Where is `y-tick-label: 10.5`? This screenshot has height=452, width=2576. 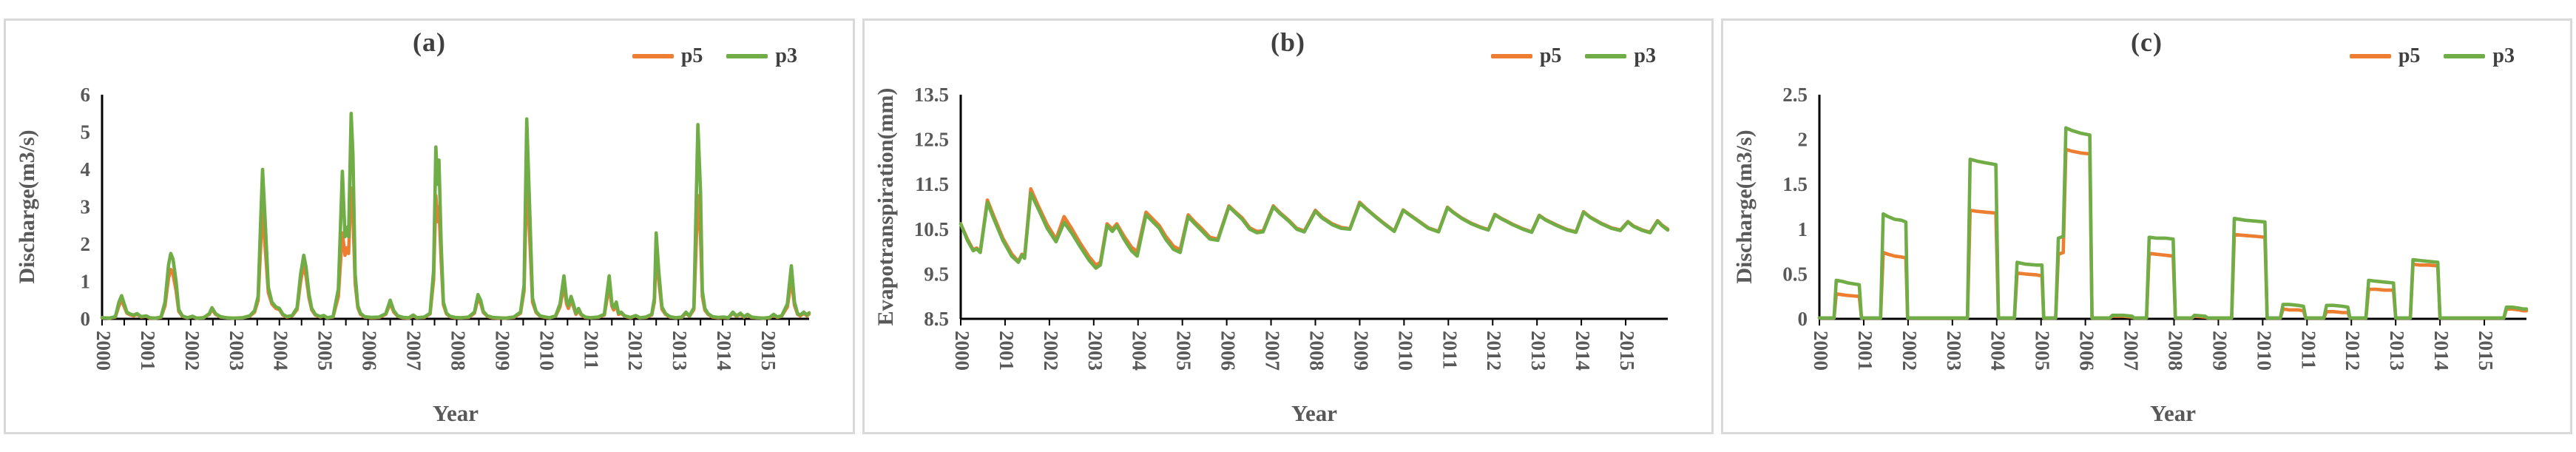 y-tick-label: 10.5 is located at coordinates (931, 229).